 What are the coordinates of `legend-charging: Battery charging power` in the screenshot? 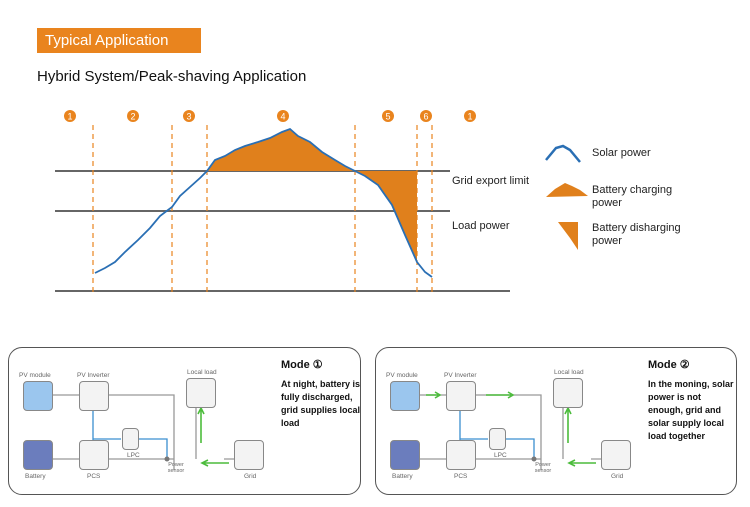 It's located at (632, 196).